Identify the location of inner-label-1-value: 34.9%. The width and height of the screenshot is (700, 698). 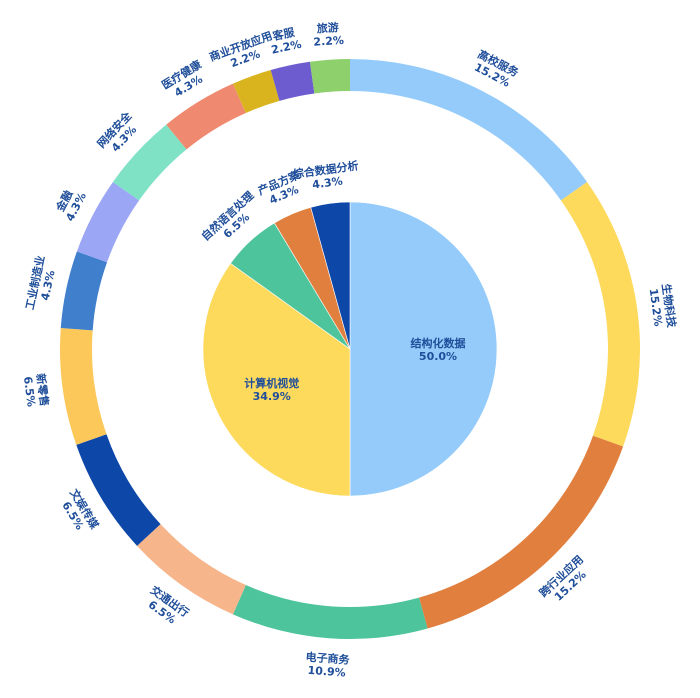
(272, 396).